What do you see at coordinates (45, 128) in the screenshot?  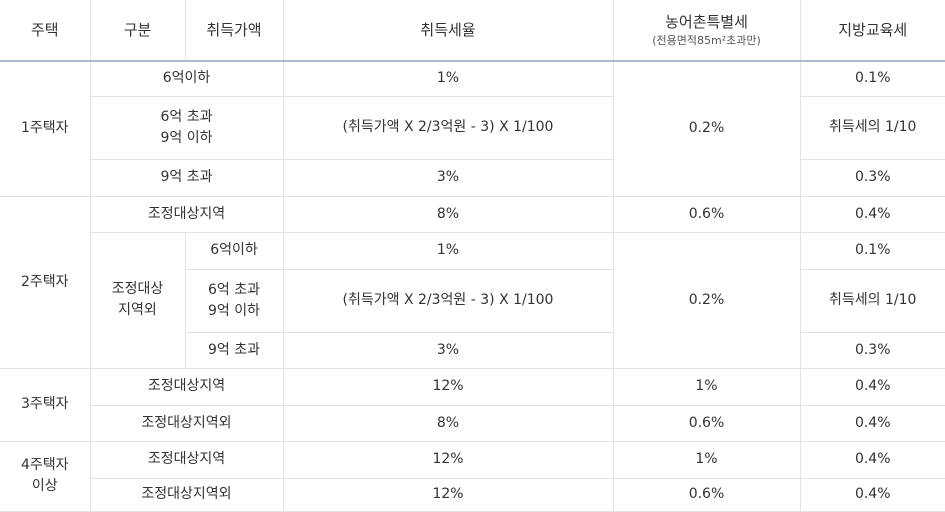 I see `table-cell: 1주택자` at bounding box center [45, 128].